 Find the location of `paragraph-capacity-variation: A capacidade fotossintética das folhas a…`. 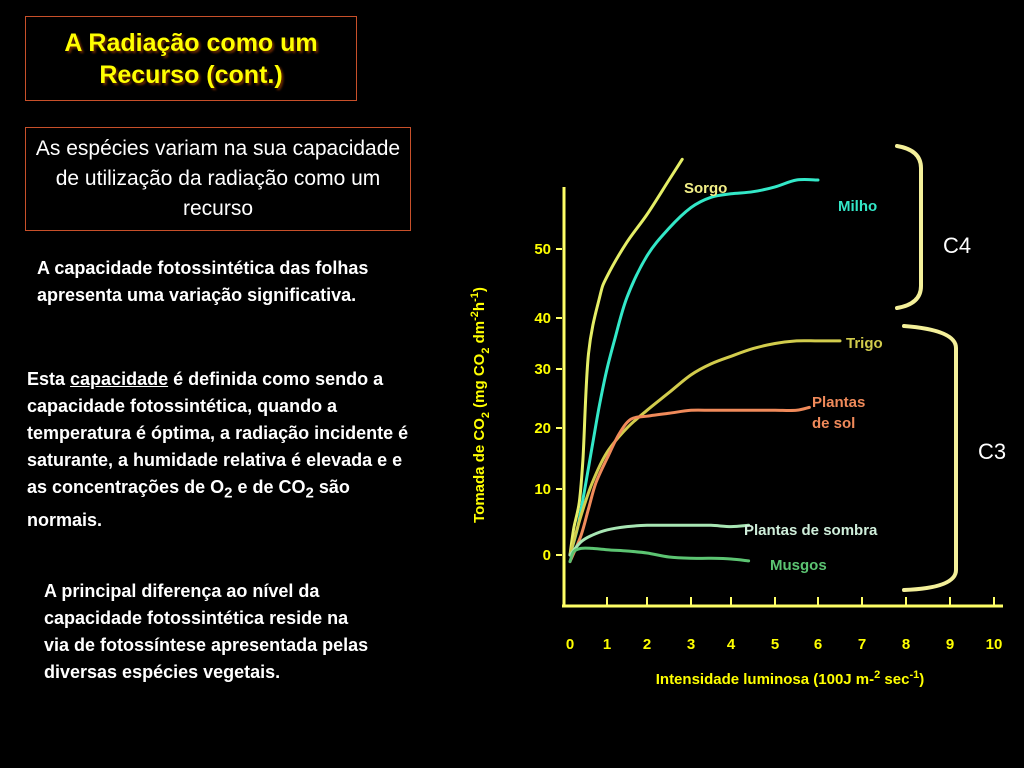

paragraph-capacity-variation: A capacidade fotossintética das folhas a… is located at coordinates (203, 281).